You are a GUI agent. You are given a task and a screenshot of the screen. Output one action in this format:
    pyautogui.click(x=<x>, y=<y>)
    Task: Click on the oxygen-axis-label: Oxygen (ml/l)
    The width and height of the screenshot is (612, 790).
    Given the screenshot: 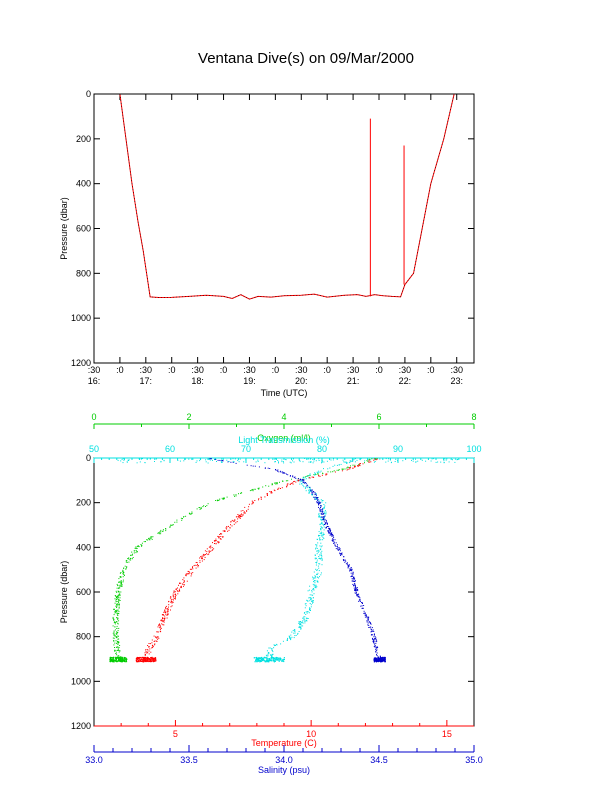 What is the action you would take?
    pyautogui.click(x=284, y=438)
    